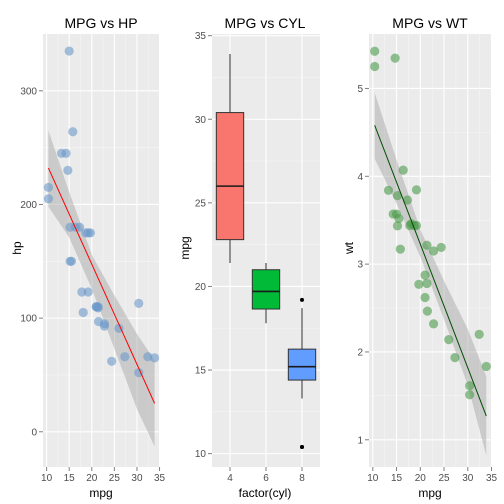 The height and width of the screenshot is (504, 504). What do you see at coordinates (185, 247) in the screenshot?
I see `y-axis-title: mpg` at bounding box center [185, 247].